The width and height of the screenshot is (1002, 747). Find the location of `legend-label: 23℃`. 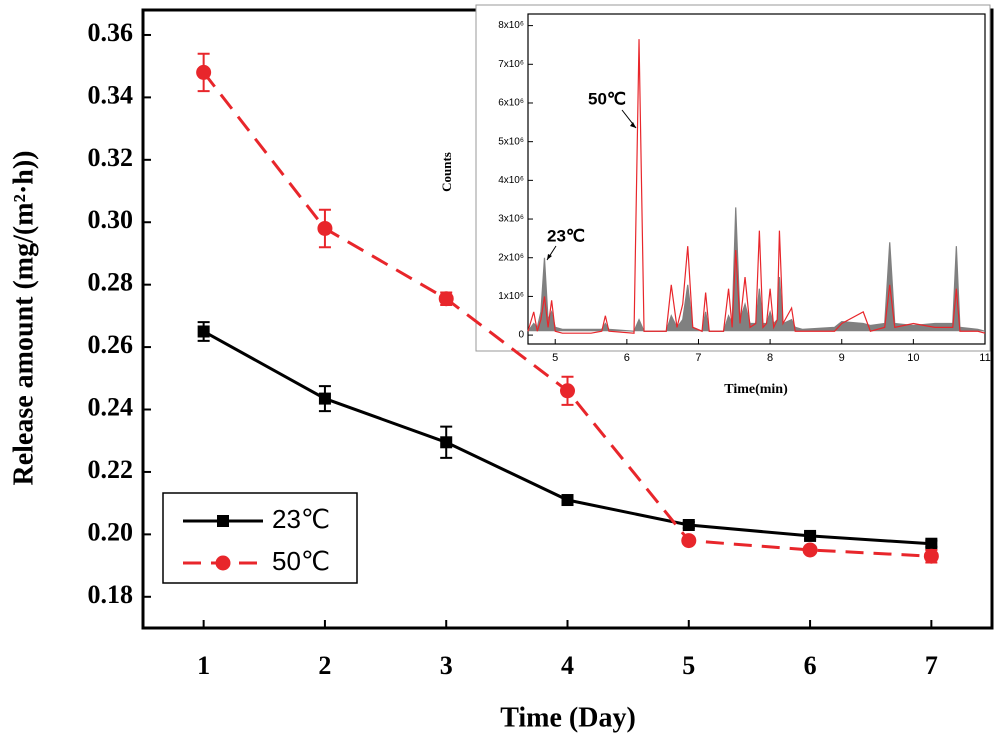

legend-label: 23℃ is located at coordinates (301, 519).